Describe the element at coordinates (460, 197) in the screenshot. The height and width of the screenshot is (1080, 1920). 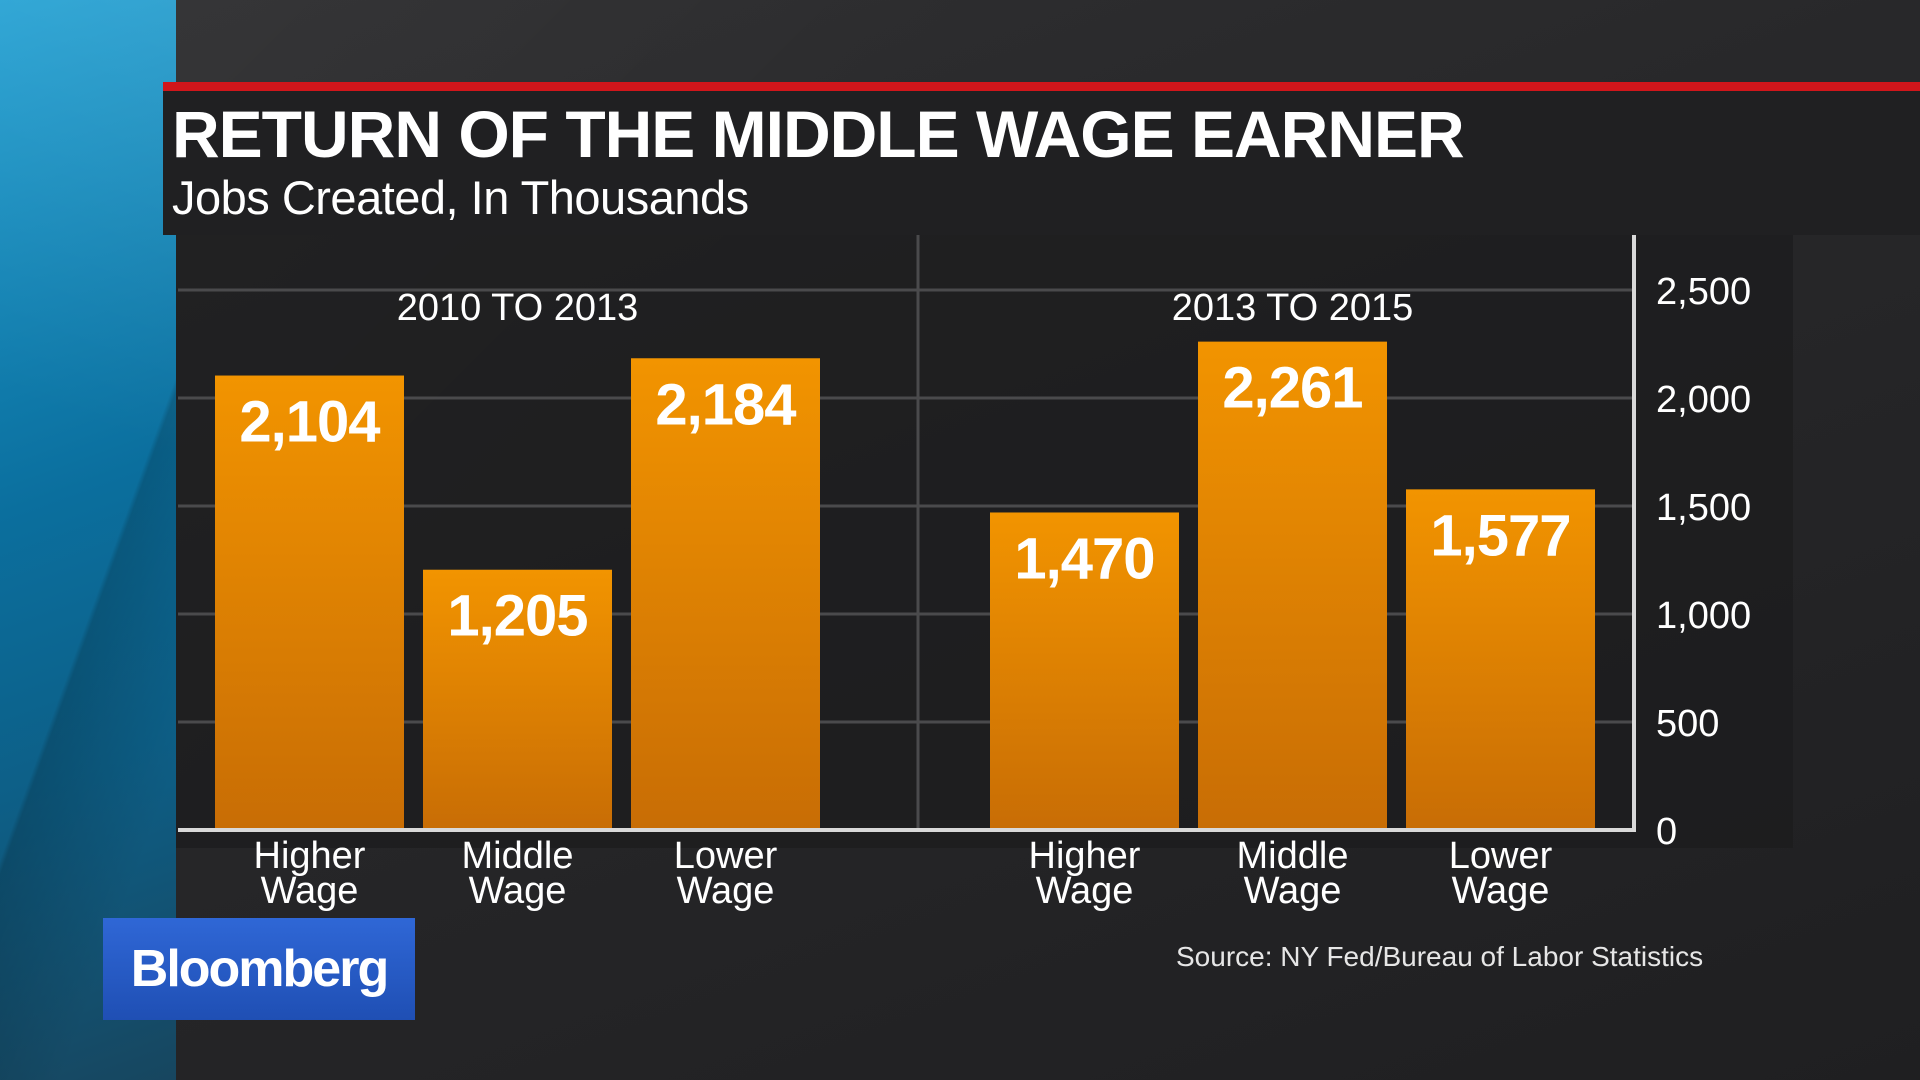
I see `chart-subtitle: Jobs Created, In Thousands` at that location.